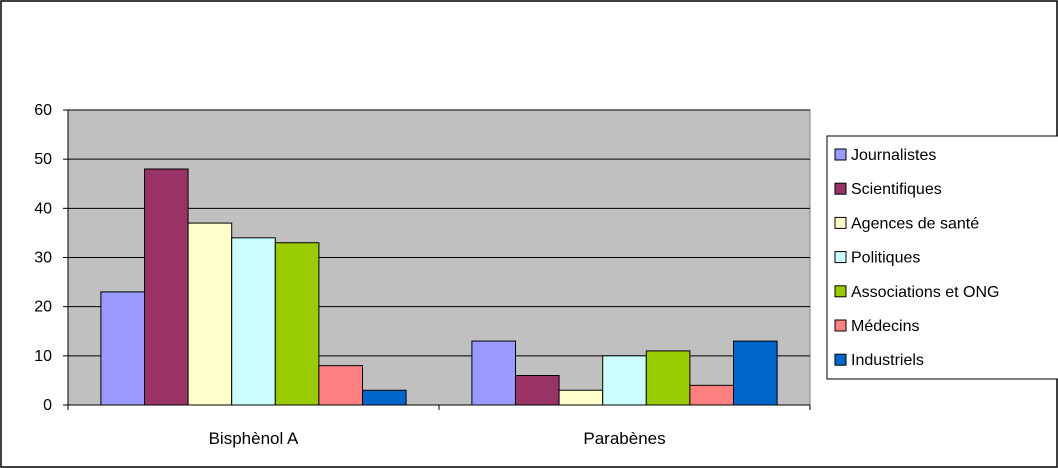 This screenshot has height=468, width=1058. I want to click on legend-label: Journalistes, so click(893, 155).